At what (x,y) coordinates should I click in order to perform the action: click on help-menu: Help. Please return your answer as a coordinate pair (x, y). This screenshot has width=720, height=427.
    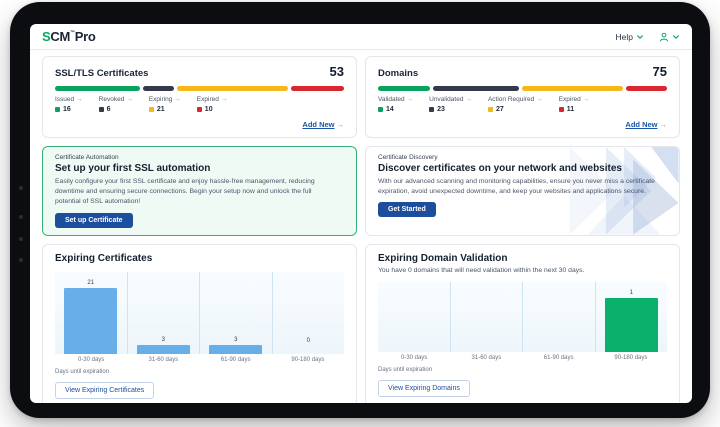
    Looking at the image, I should click on (630, 37).